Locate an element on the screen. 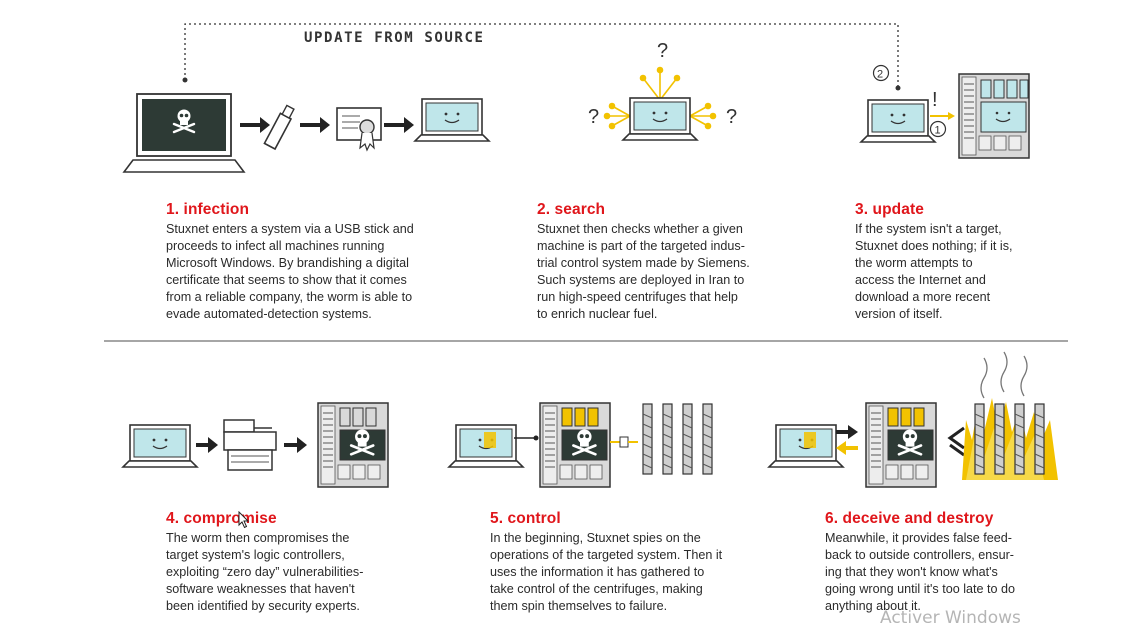  monitor-laptop-icon is located at coordinates (486, 446).